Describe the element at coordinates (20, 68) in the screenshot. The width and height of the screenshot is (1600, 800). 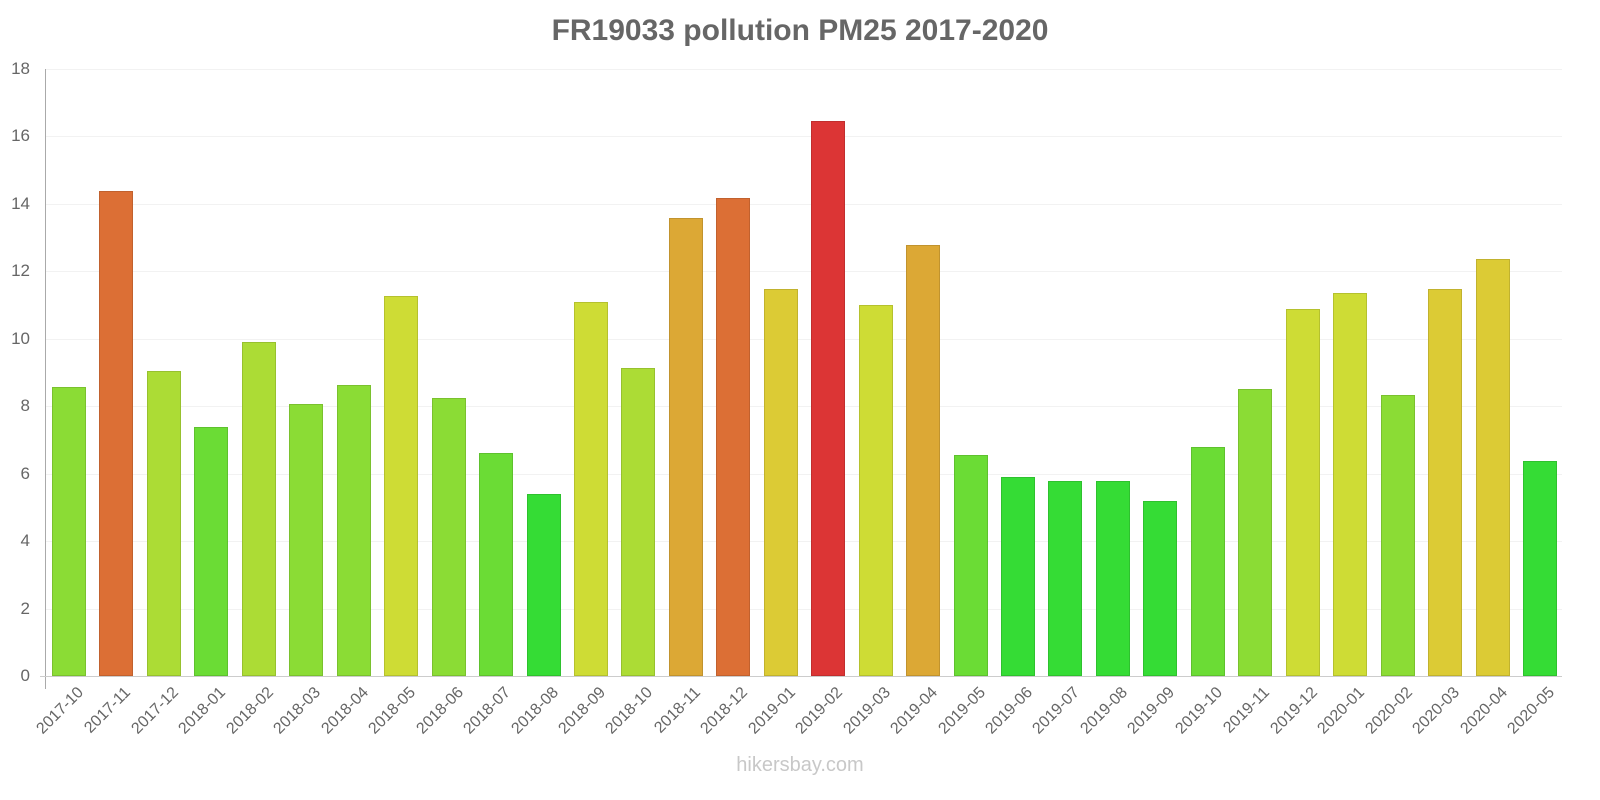
I see `y-tick-label: 18` at that location.